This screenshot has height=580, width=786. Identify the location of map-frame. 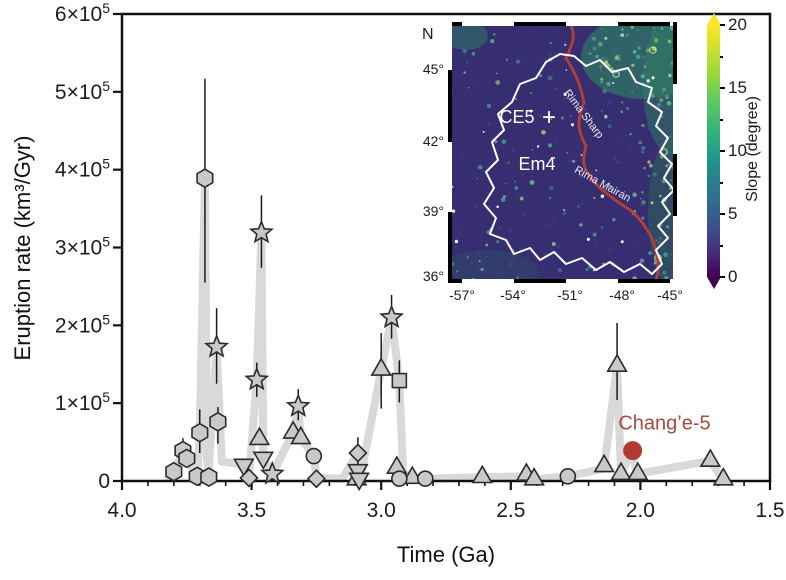
(562, 152).